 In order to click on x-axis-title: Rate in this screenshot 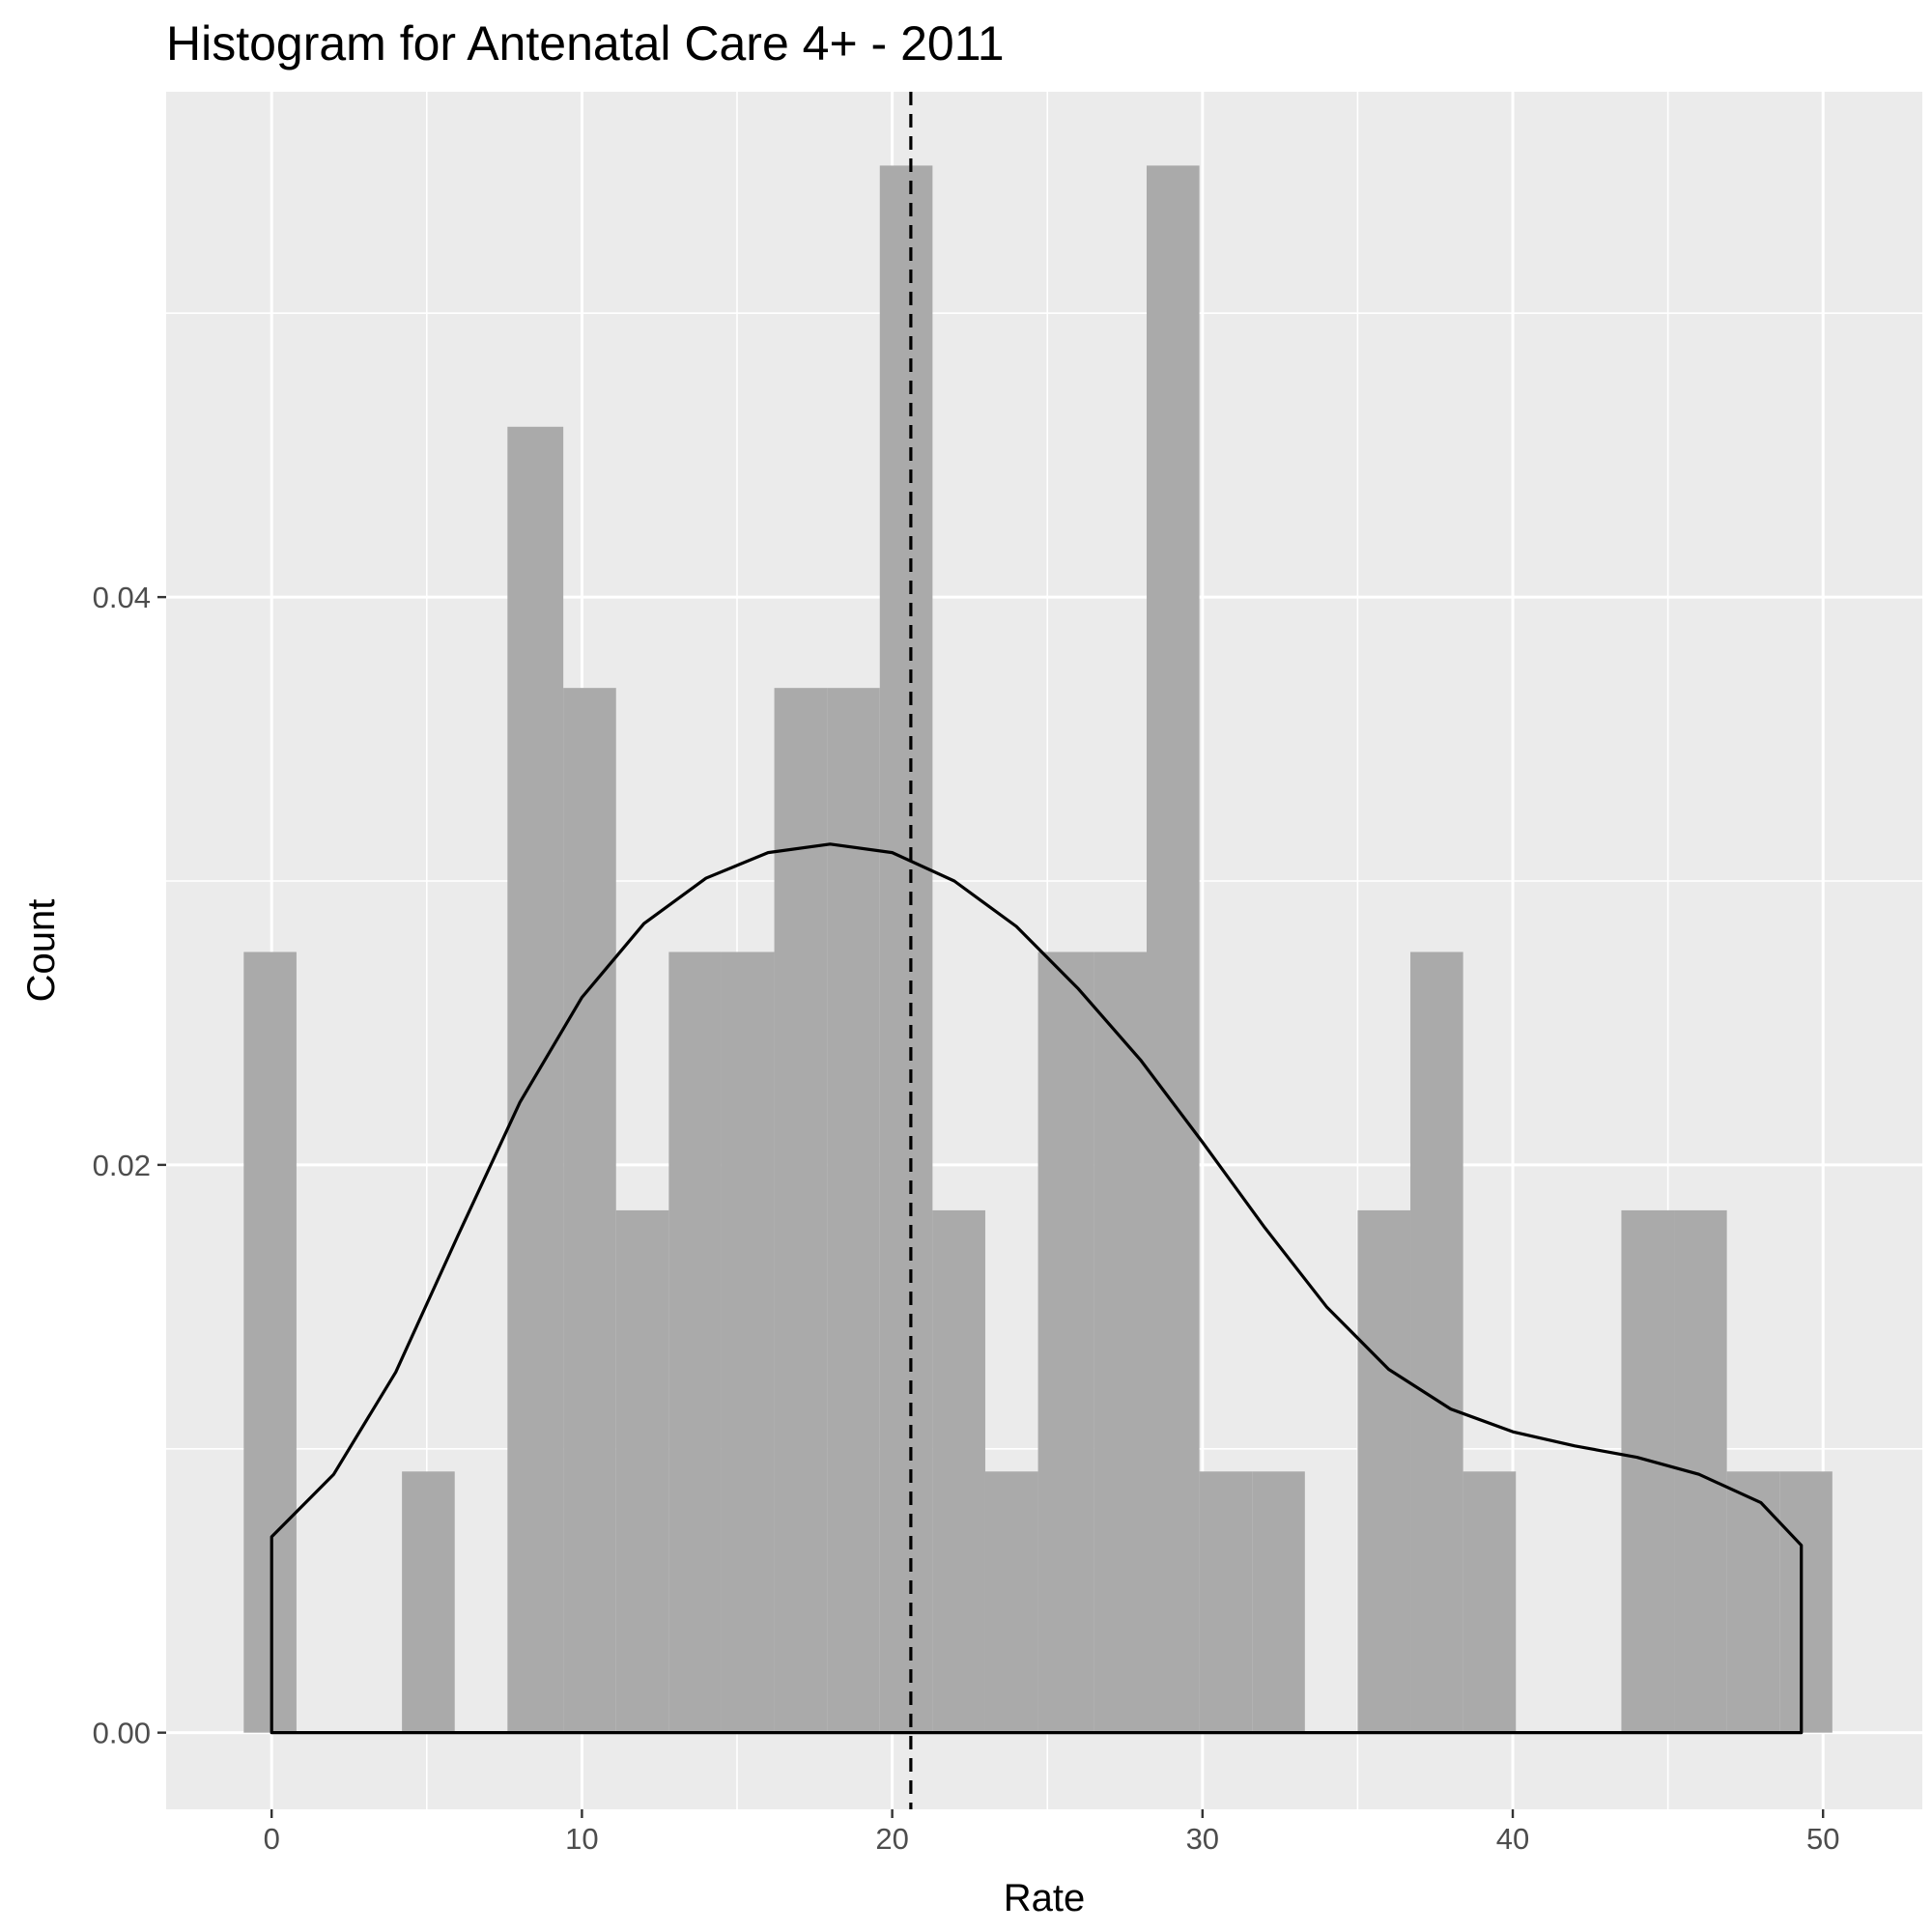, I will do `click(1045, 1898)`.